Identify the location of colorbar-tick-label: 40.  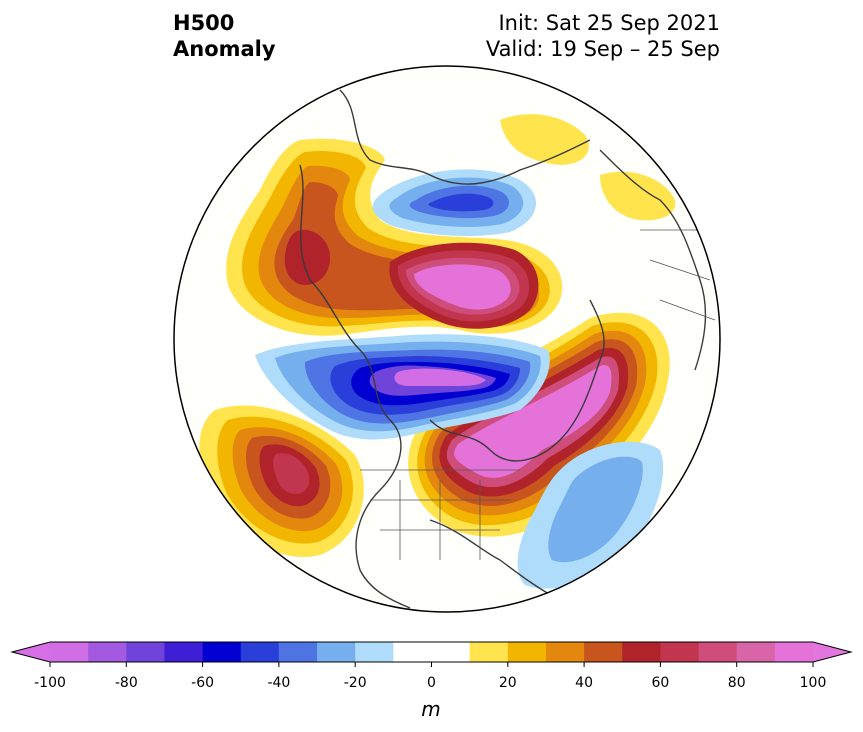
(584, 683).